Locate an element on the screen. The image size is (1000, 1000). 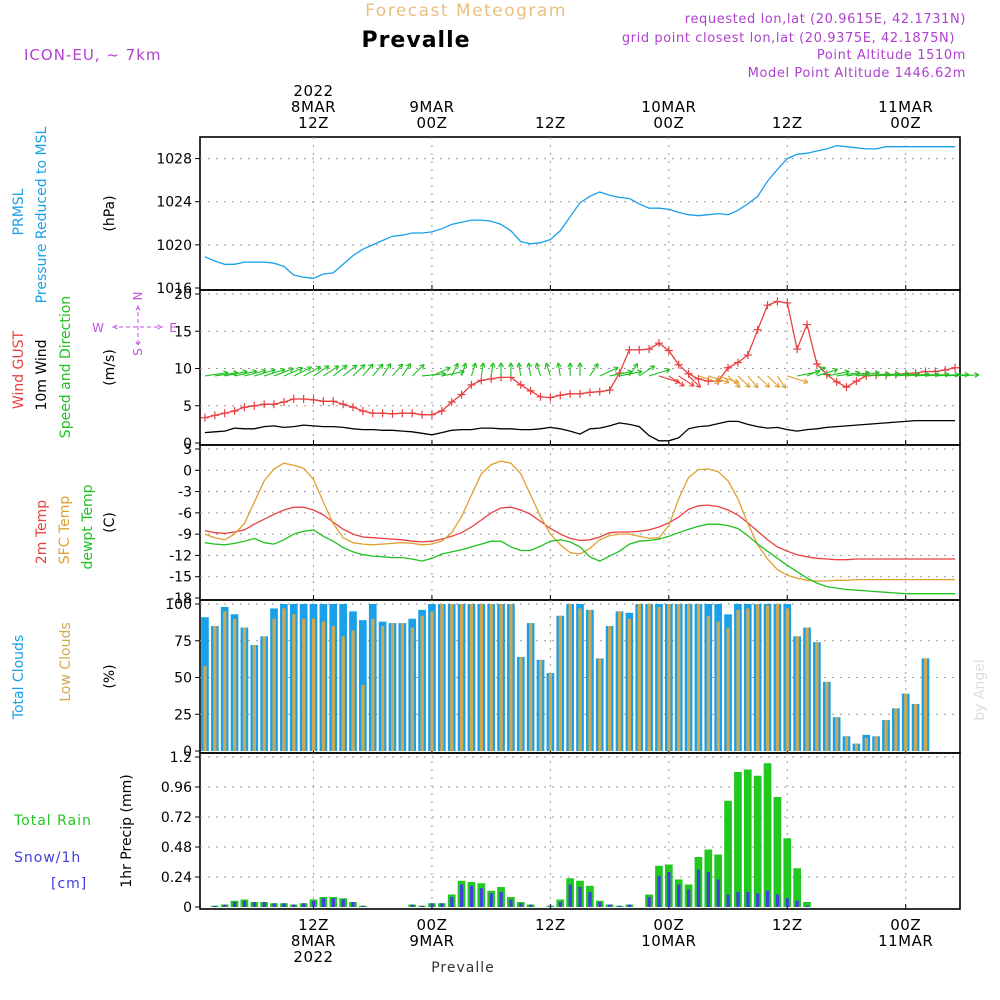
location-title: Prevalle is located at coordinates (415, 40).